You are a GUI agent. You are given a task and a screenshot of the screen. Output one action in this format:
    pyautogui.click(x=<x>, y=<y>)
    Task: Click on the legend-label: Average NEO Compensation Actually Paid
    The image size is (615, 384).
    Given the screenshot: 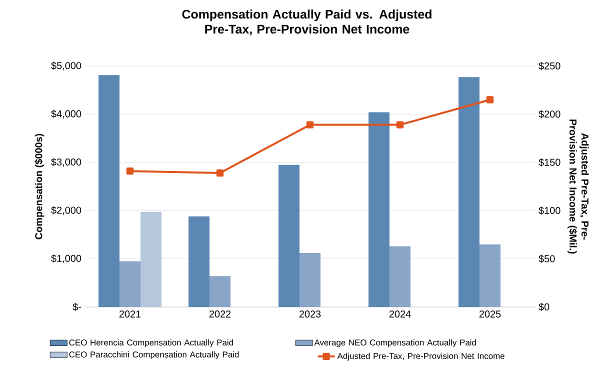 What is the action you would take?
    pyautogui.click(x=395, y=343)
    